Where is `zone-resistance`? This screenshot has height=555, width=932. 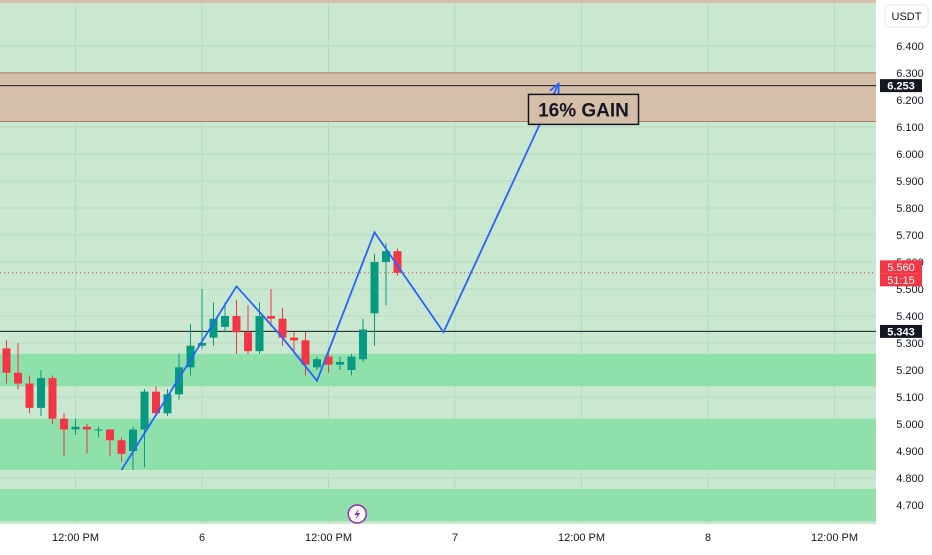
zone-resistance is located at coordinates (438, 97).